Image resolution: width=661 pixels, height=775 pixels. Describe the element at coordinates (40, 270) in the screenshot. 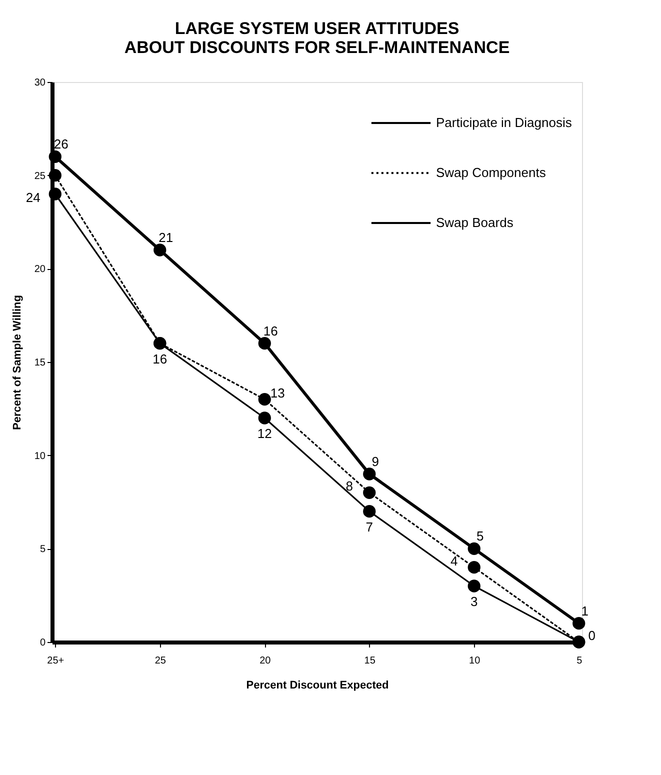

I see `y-tick-label: 20` at that location.